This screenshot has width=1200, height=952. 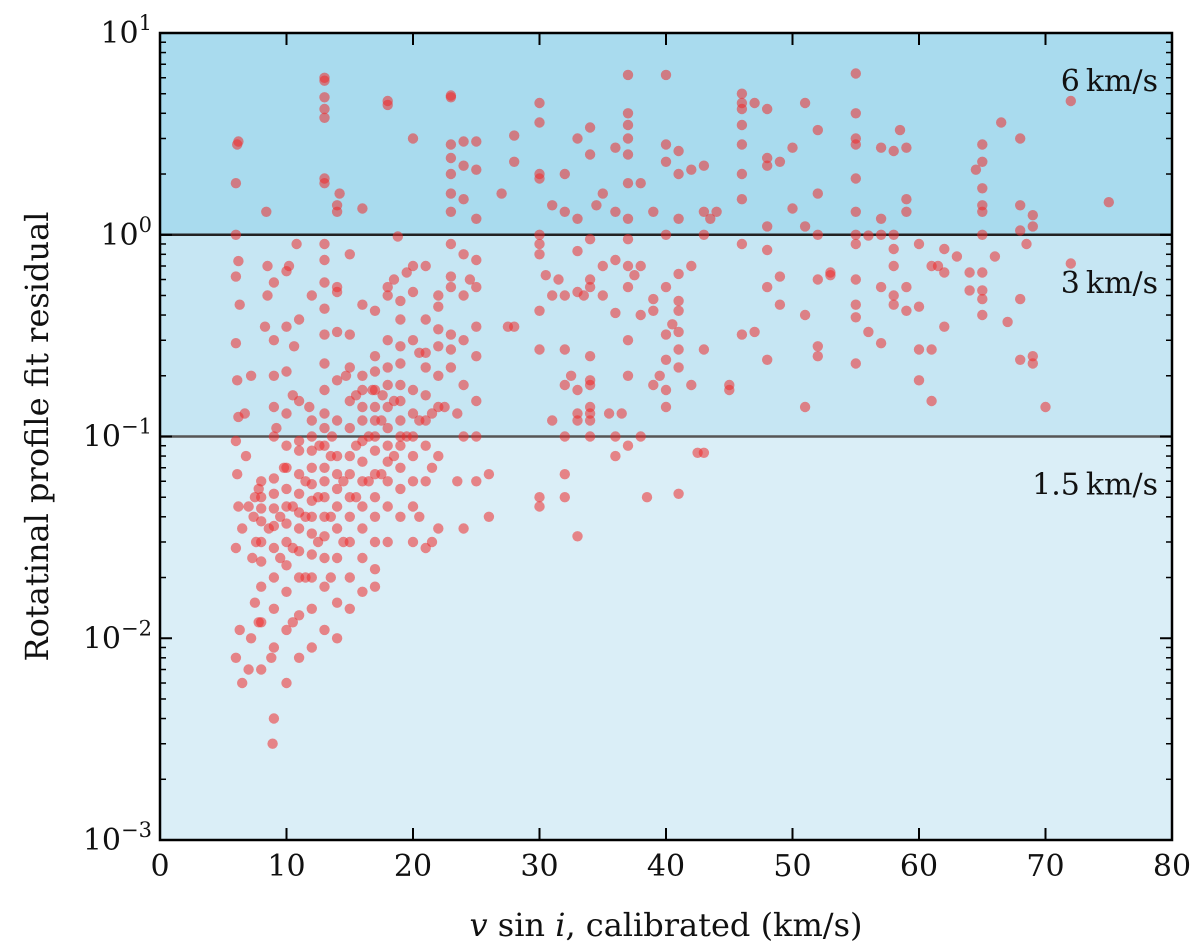 I want to click on y-tick-label: 10−3, so click(x=117, y=838).